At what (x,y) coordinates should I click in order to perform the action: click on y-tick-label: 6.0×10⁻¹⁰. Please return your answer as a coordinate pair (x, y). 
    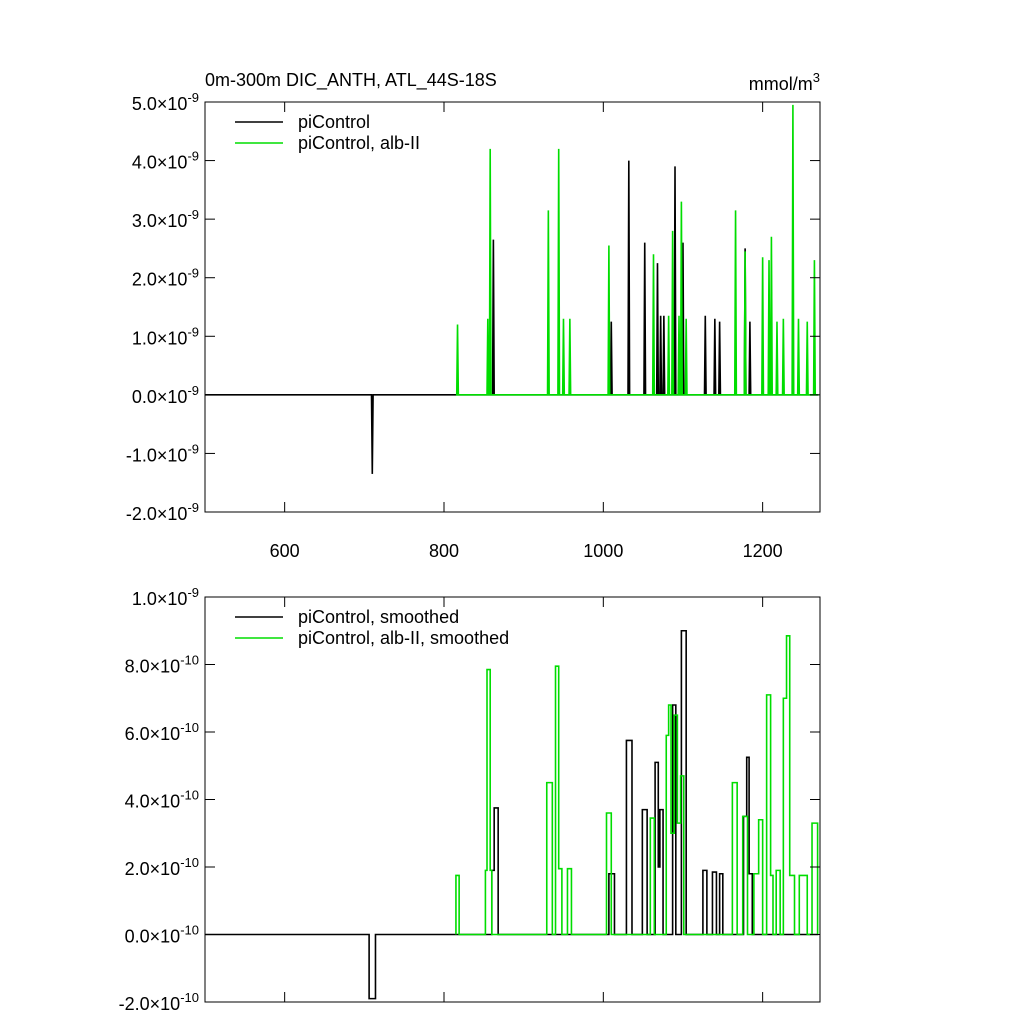
    Looking at the image, I should click on (162, 732).